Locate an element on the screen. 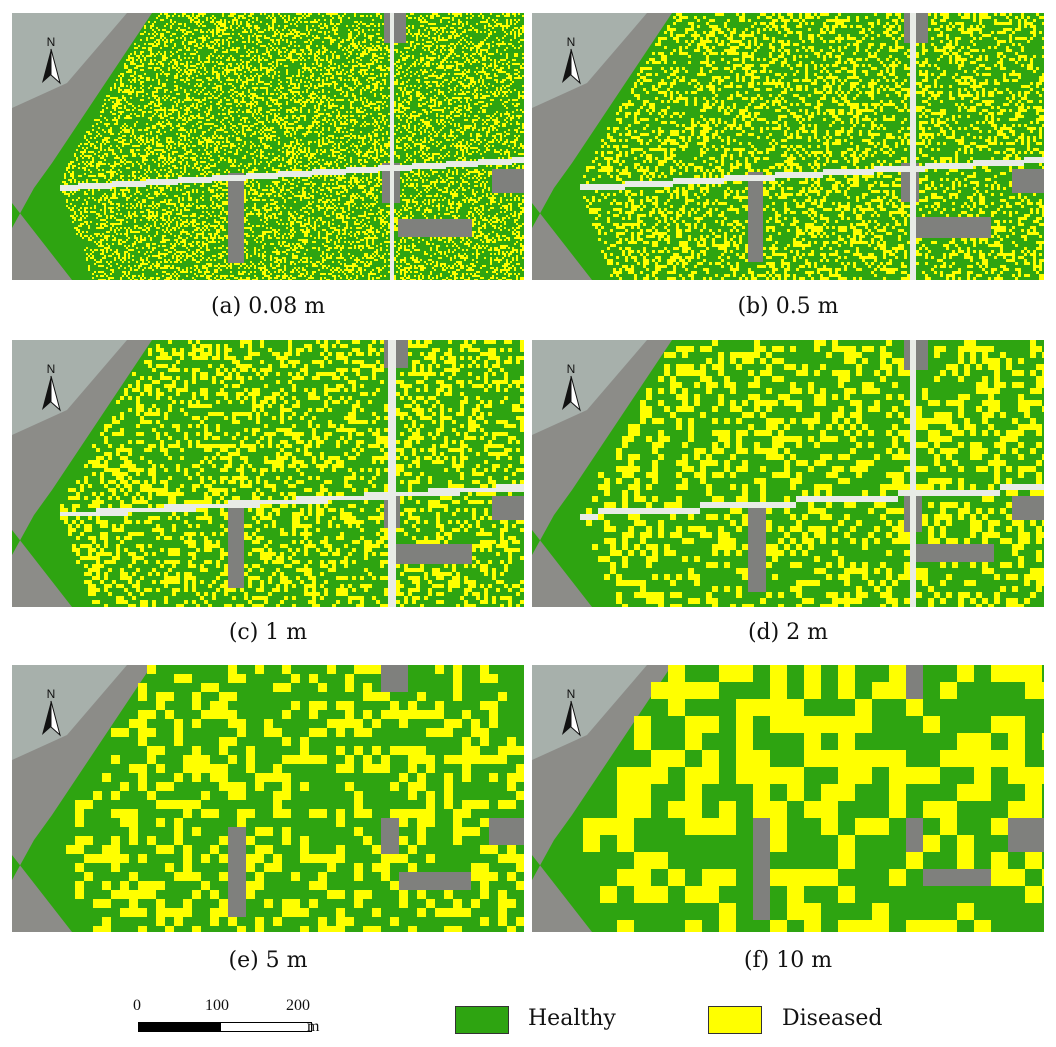  map-panel-a: N is located at coordinates (268, 146).